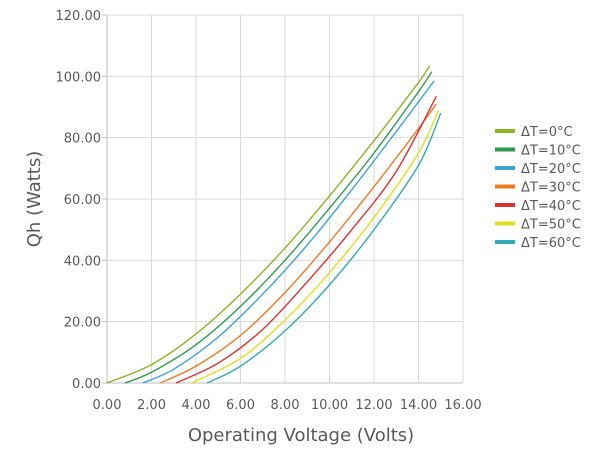  Describe the element at coordinates (34, 199) in the screenshot. I see `y-axis-title: Qh (Watts)` at that location.